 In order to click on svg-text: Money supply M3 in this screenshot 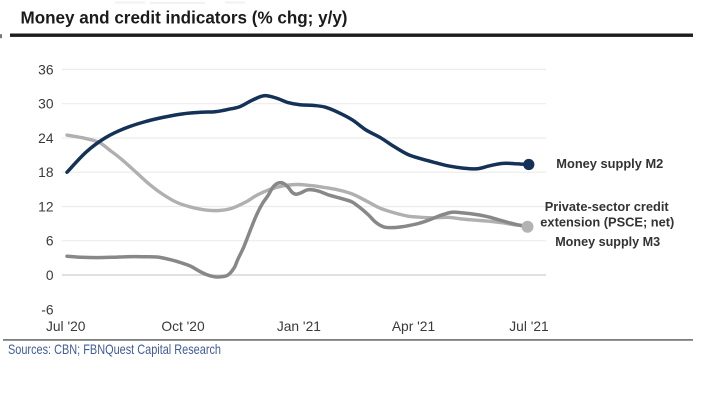, I will do `click(607, 241)`.